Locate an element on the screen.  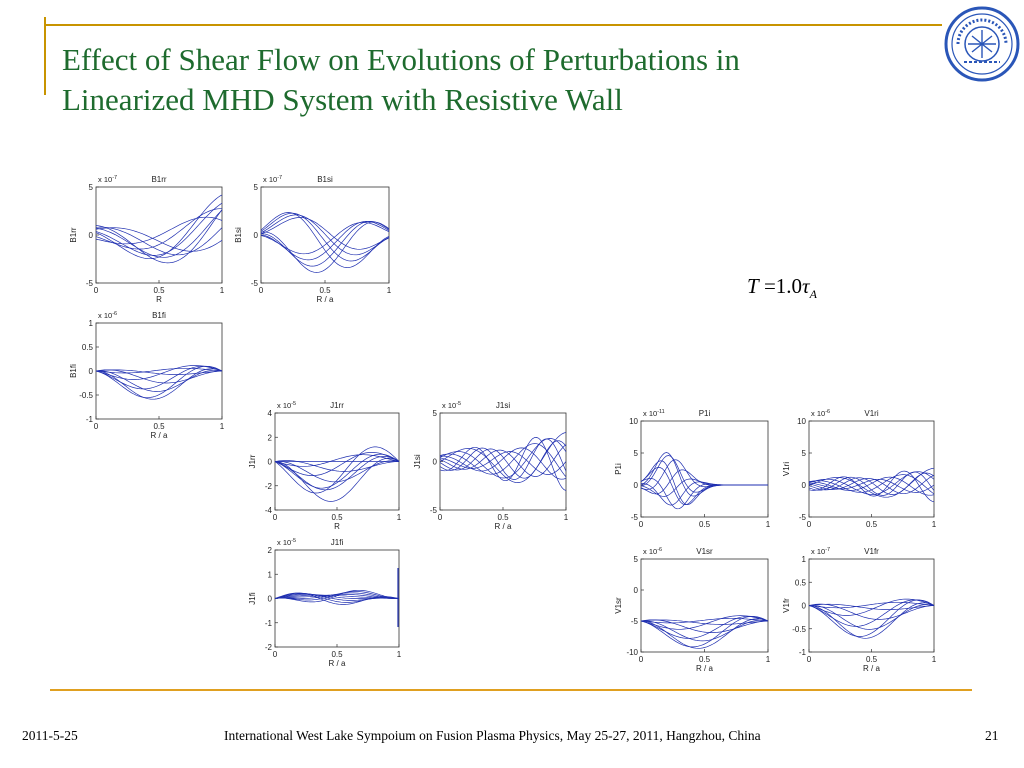
plot-title: P1i is located at coordinates (705, 413).